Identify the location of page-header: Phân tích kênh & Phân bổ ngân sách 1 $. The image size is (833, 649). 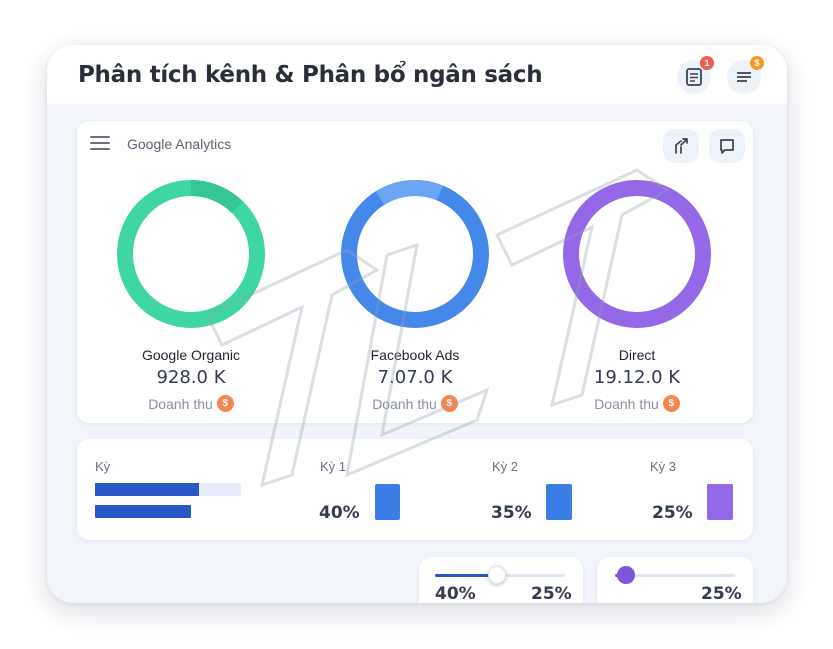
(417, 75).